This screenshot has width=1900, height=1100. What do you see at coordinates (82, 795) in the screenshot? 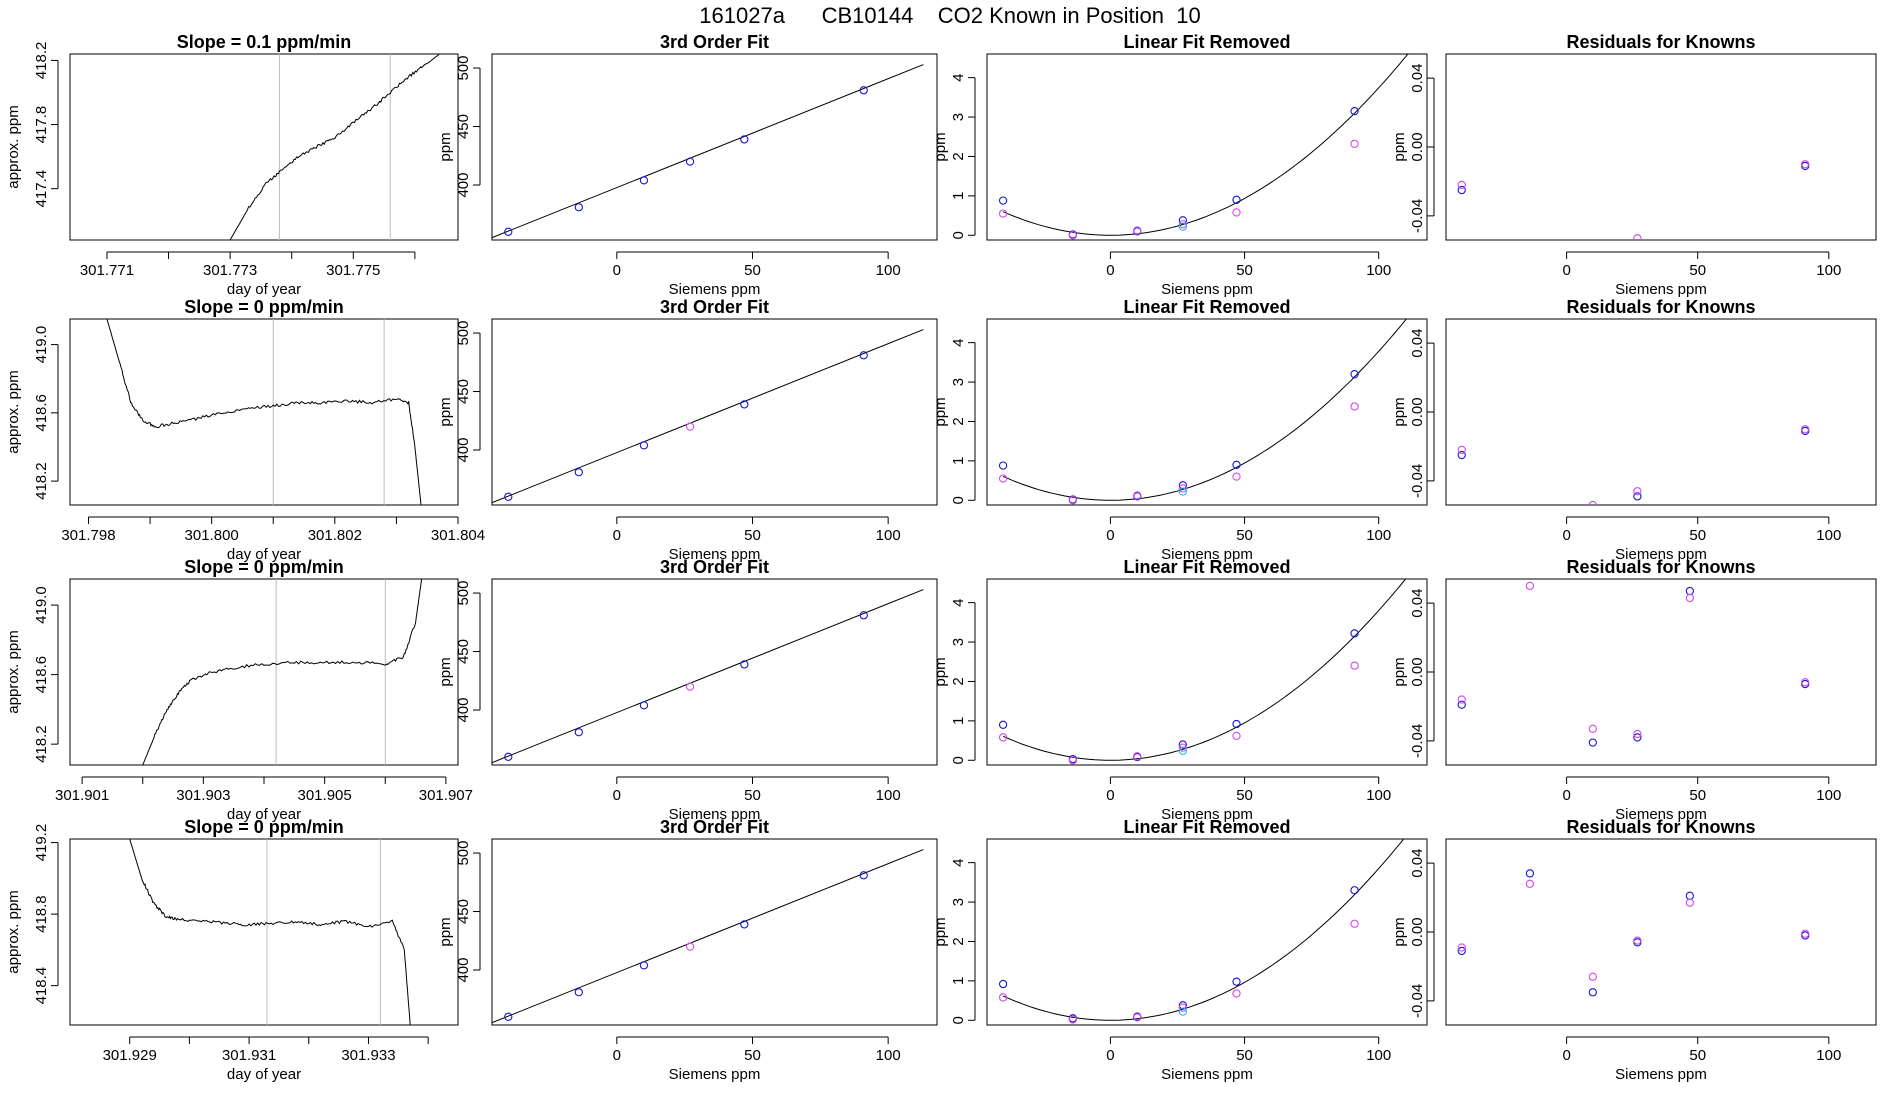
I see `x-tick-label: 301.901` at bounding box center [82, 795].